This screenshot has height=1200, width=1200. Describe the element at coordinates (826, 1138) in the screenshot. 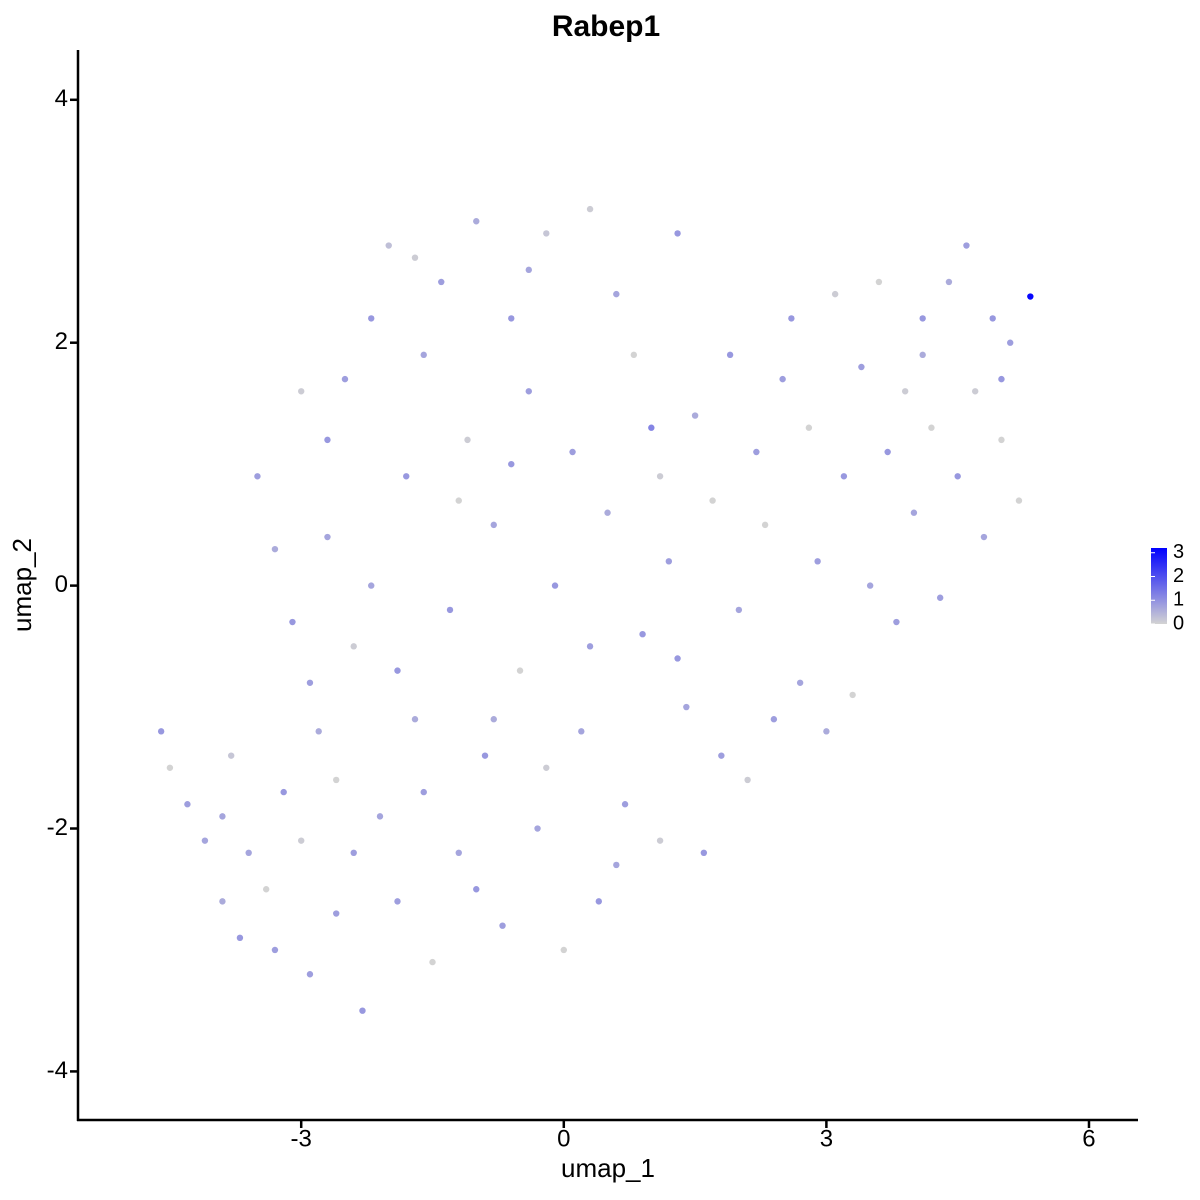

I see `x-tick-label: 3` at that location.